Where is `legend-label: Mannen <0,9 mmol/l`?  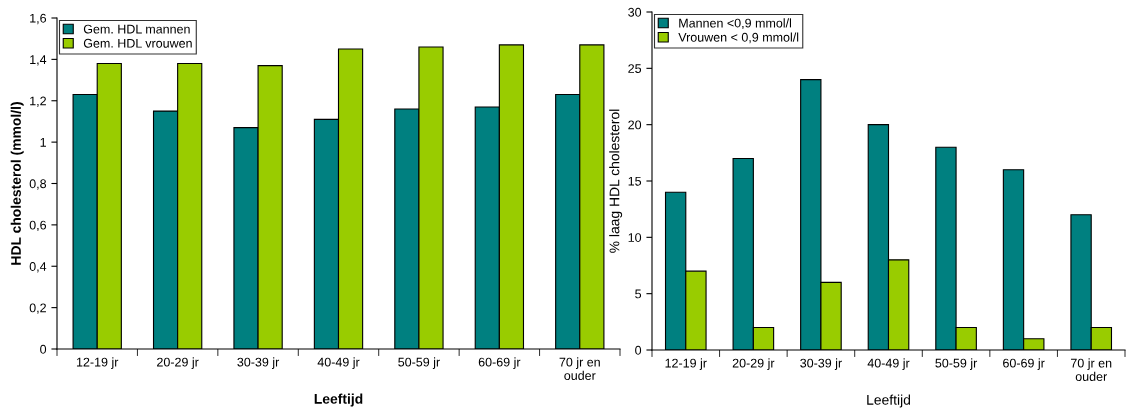 legend-label: Mannen <0,9 mmol/l is located at coordinates (735, 23).